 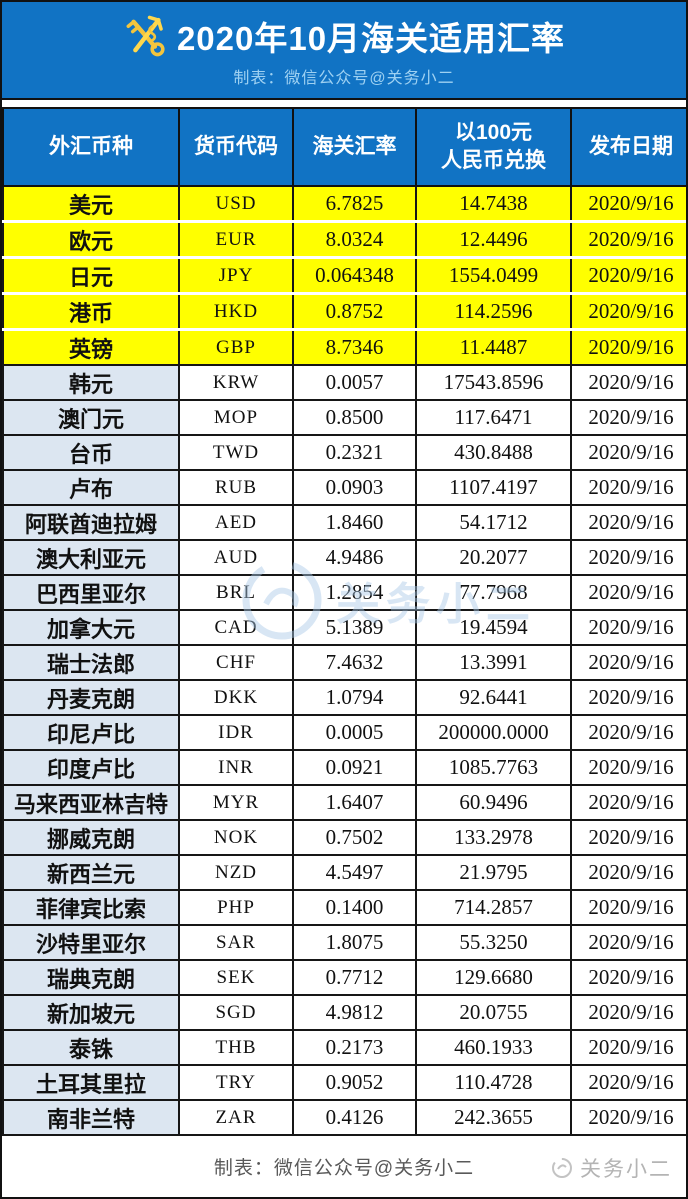 What do you see at coordinates (344, 347) in the screenshot?
I see `table-row: 英镑 GBP 8.7346 11.4487 2020/9/16` at bounding box center [344, 347].